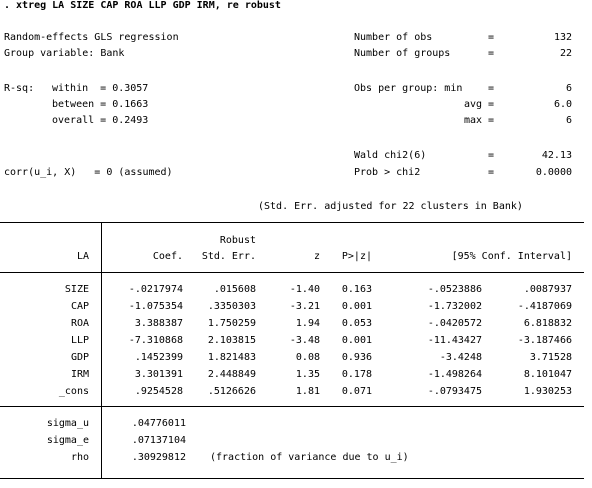 Image resolution: width=592 pixels, height=488 pixels. What do you see at coordinates (155, 340) in the screenshot?
I see `row-coef: -7.310868` at bounding box center [155, 340].